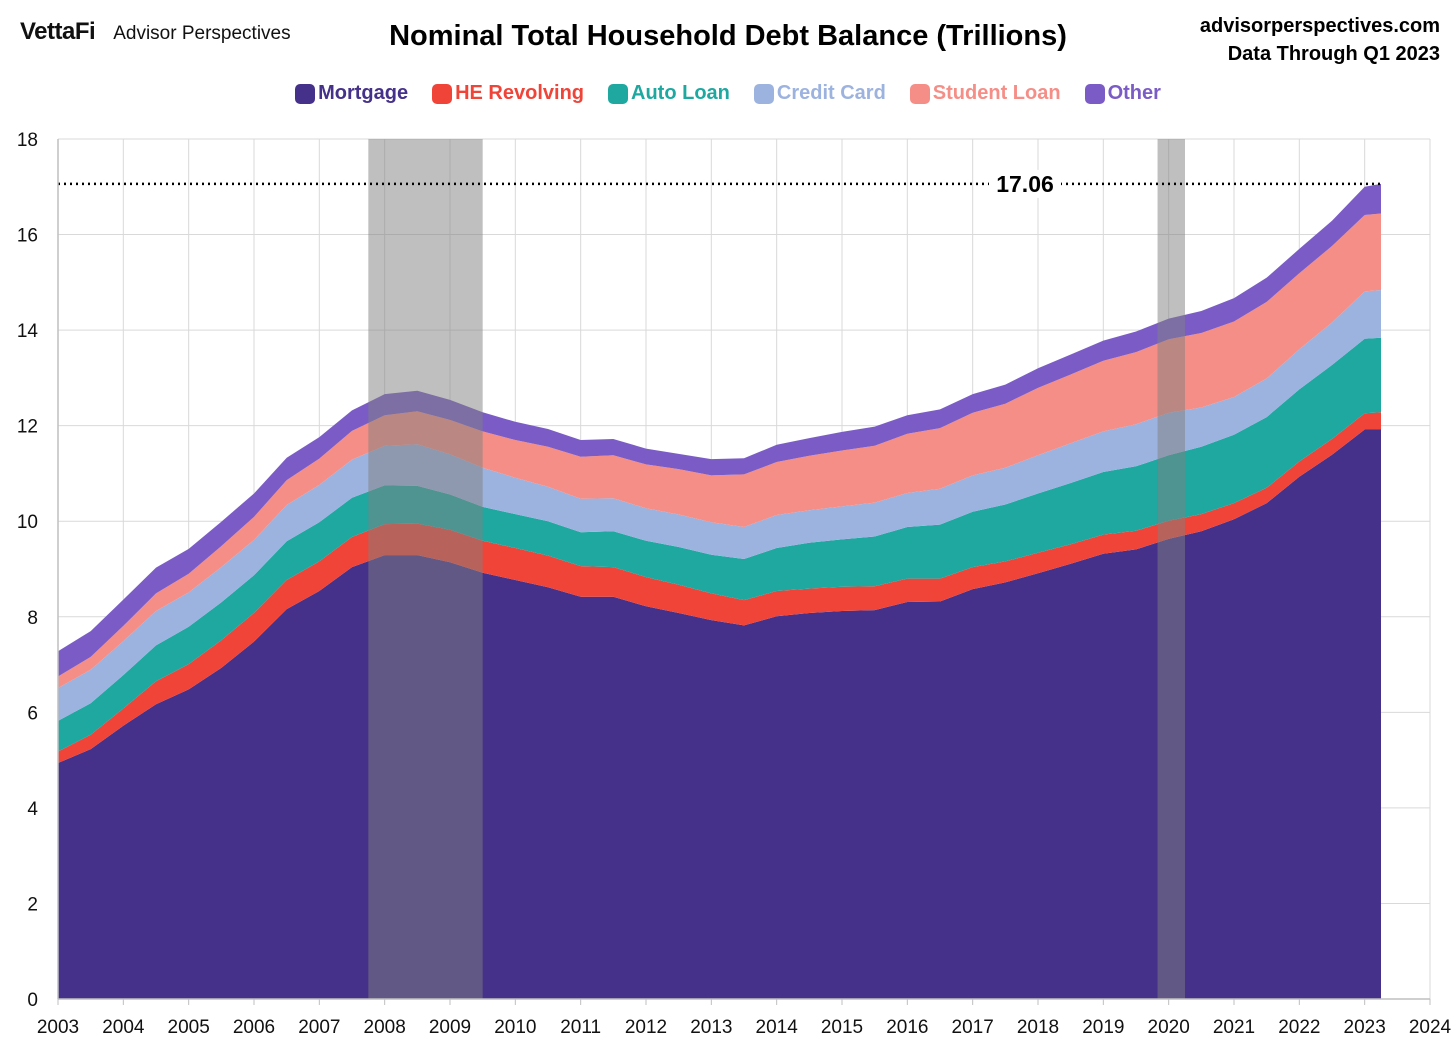 The width and height of the screenshot is (1456, 1056). Describe the element at coordinates (363, 93) in the screenshot. I see `legend-label: Mortgage` at that location.